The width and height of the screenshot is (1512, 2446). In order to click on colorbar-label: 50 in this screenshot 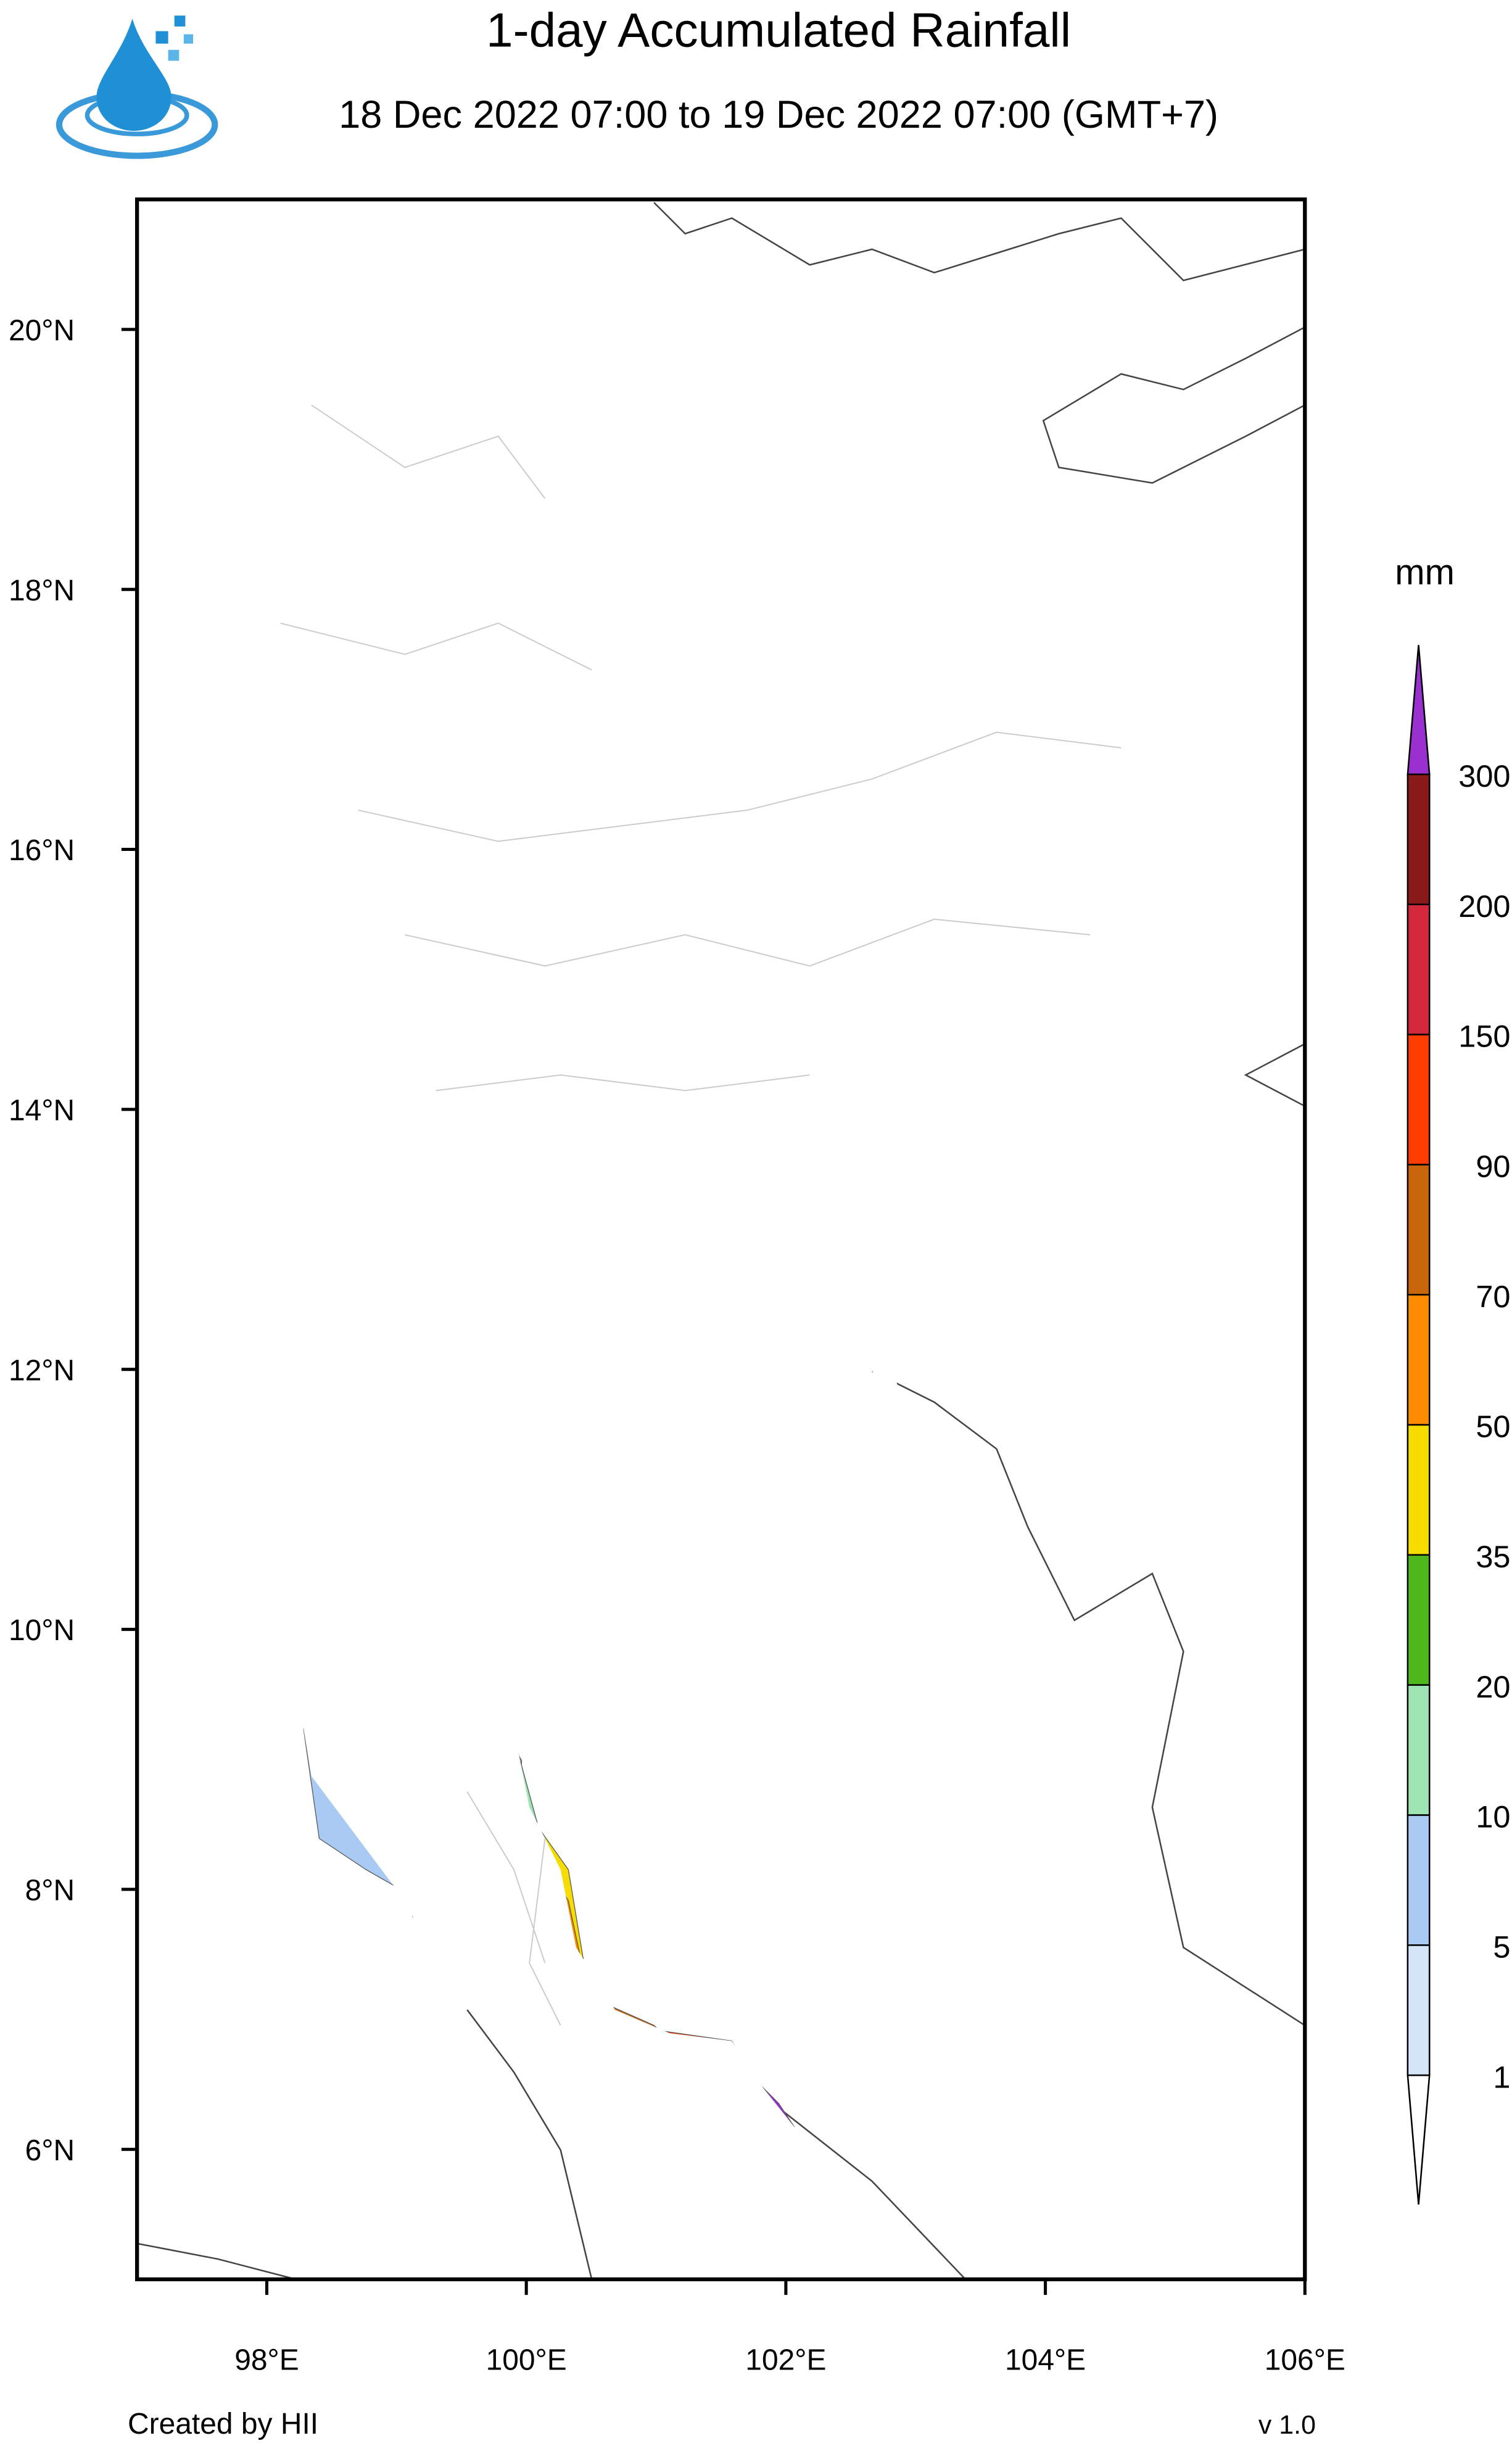, I will do `click(1493, 1426)`.